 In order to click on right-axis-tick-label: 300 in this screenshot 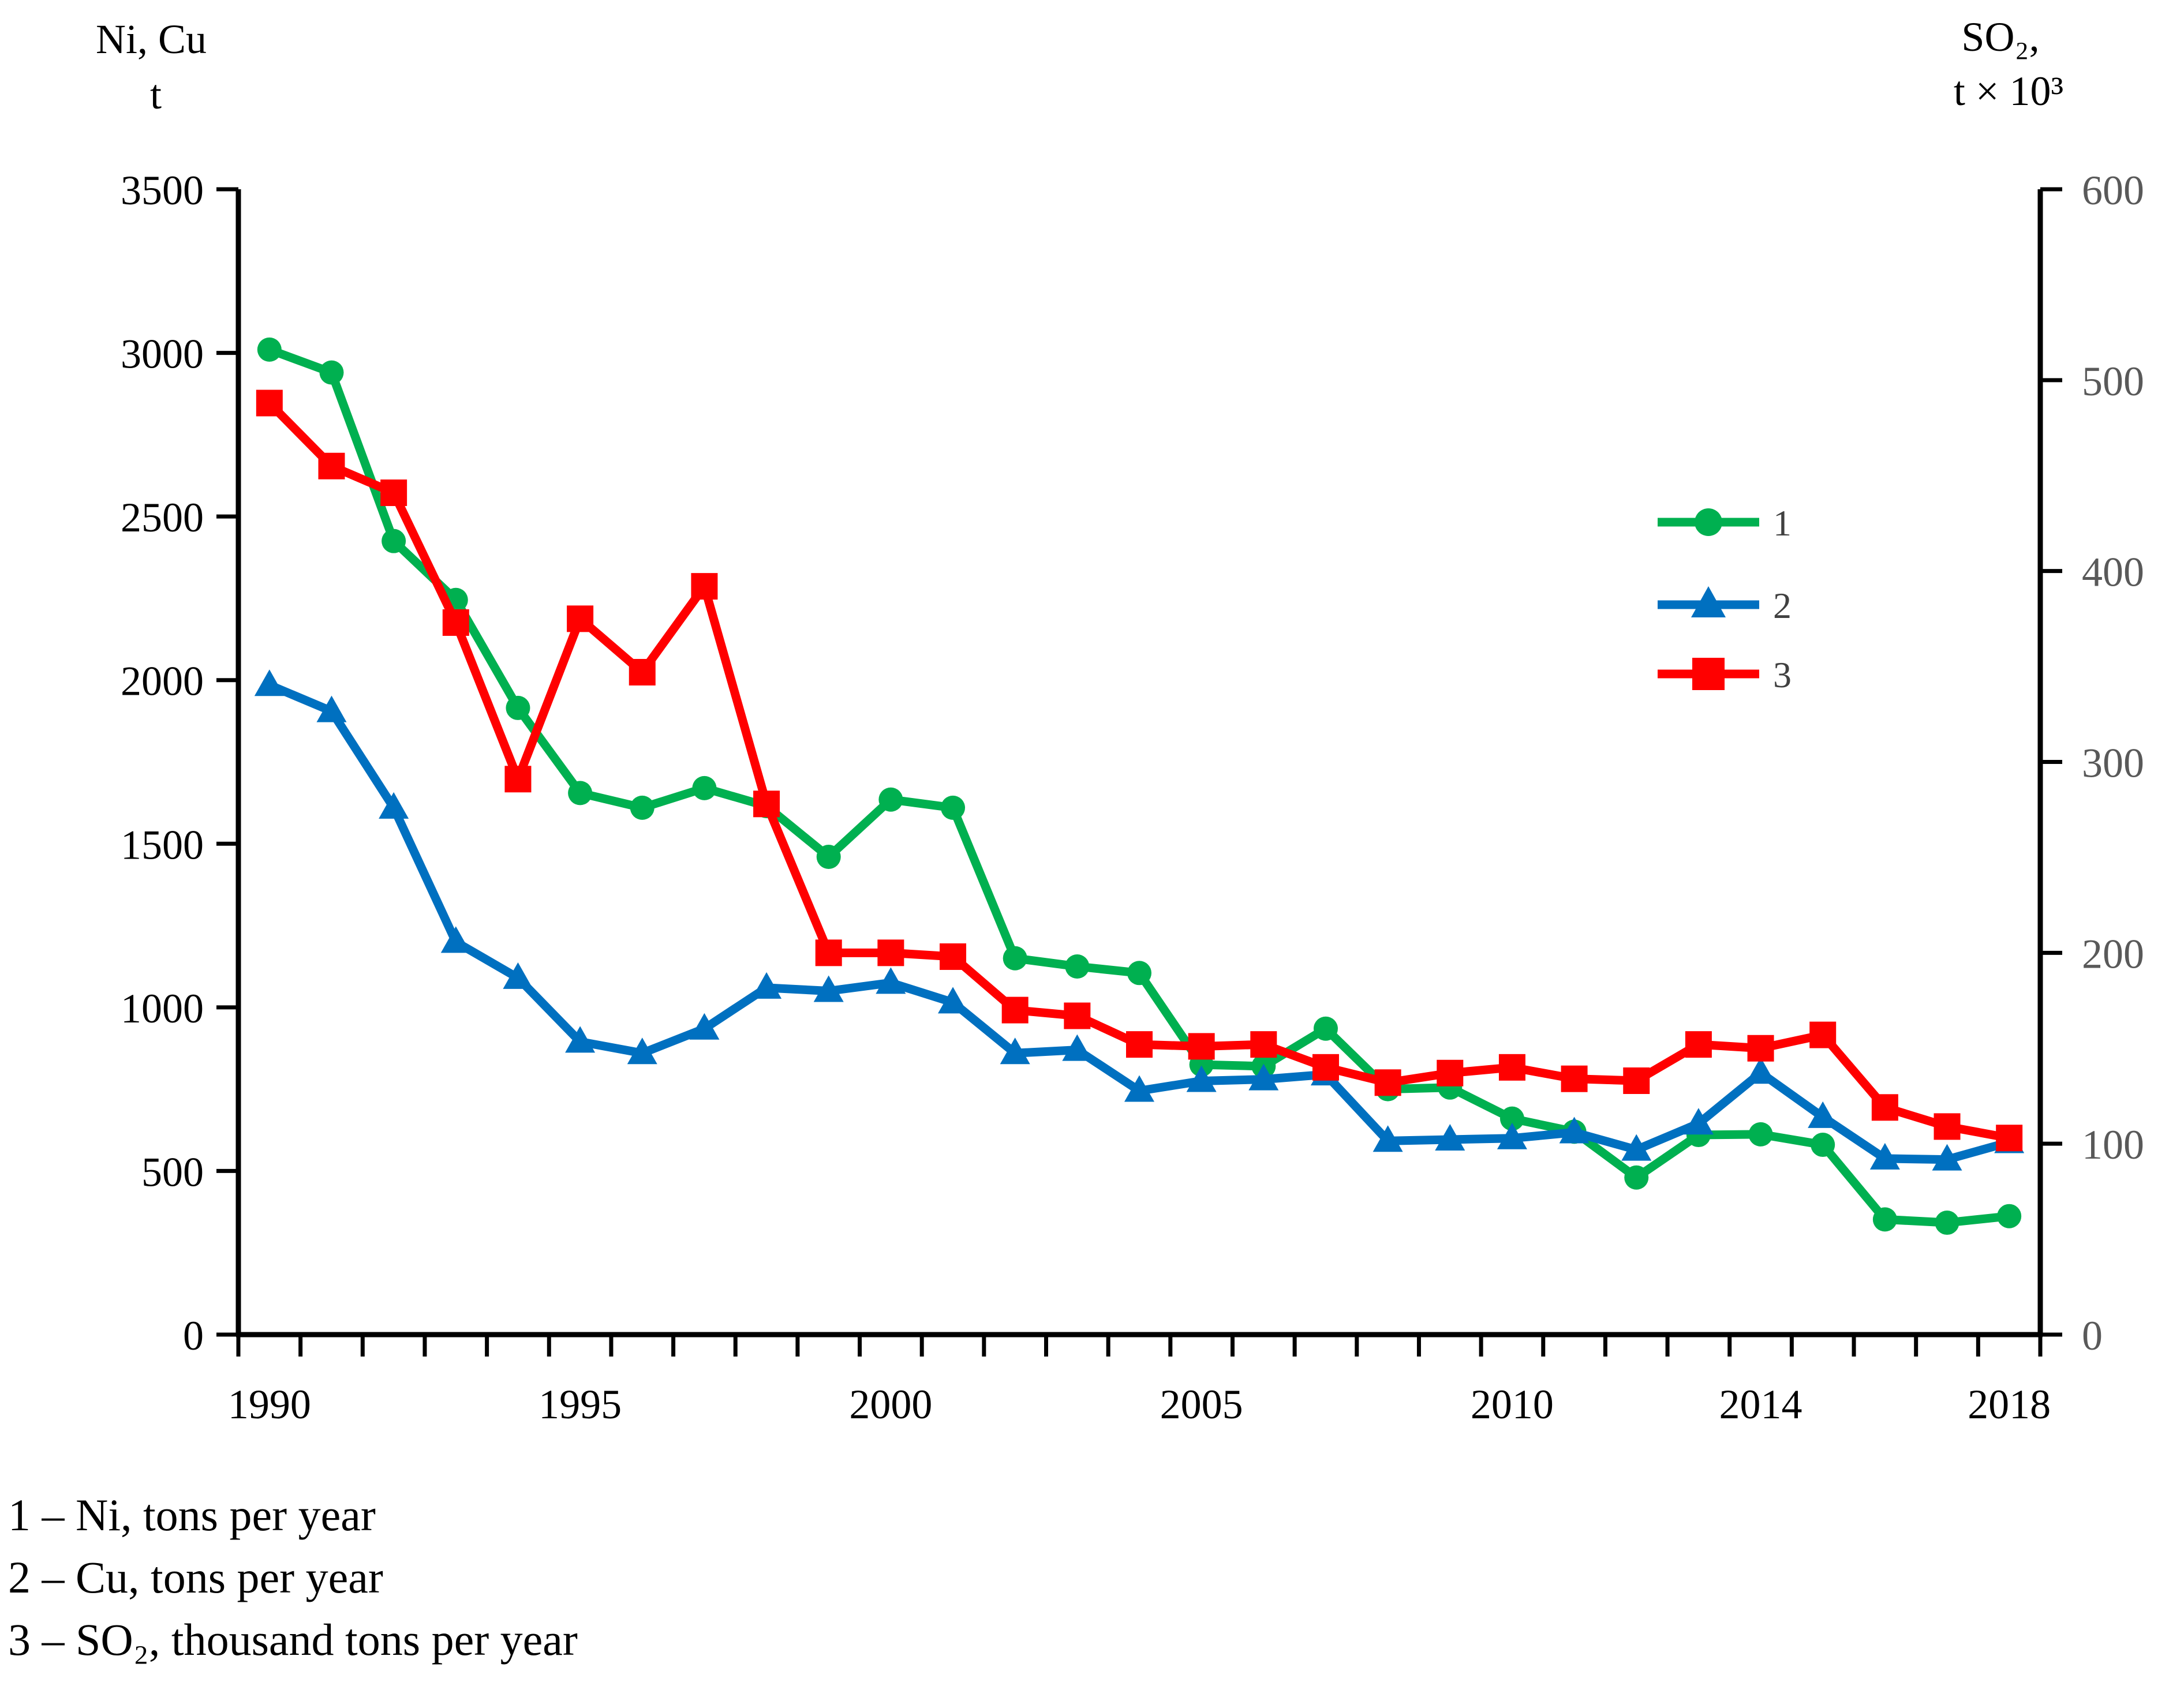, I will do `click(2113, 763)`.